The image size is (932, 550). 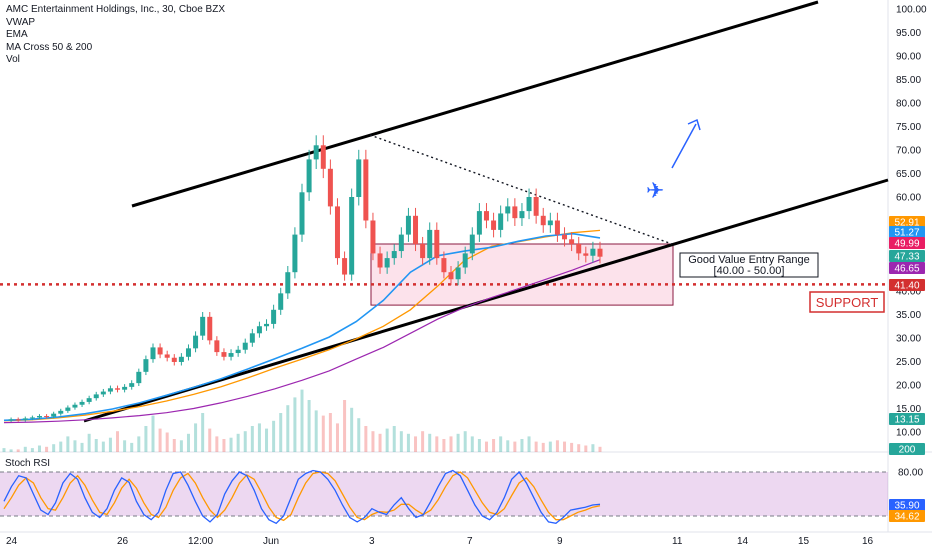 What do you see at coordinates (655, 191) in the screenshot?
I see `airplane-icon: ✈` at bounding box center [655, 191].